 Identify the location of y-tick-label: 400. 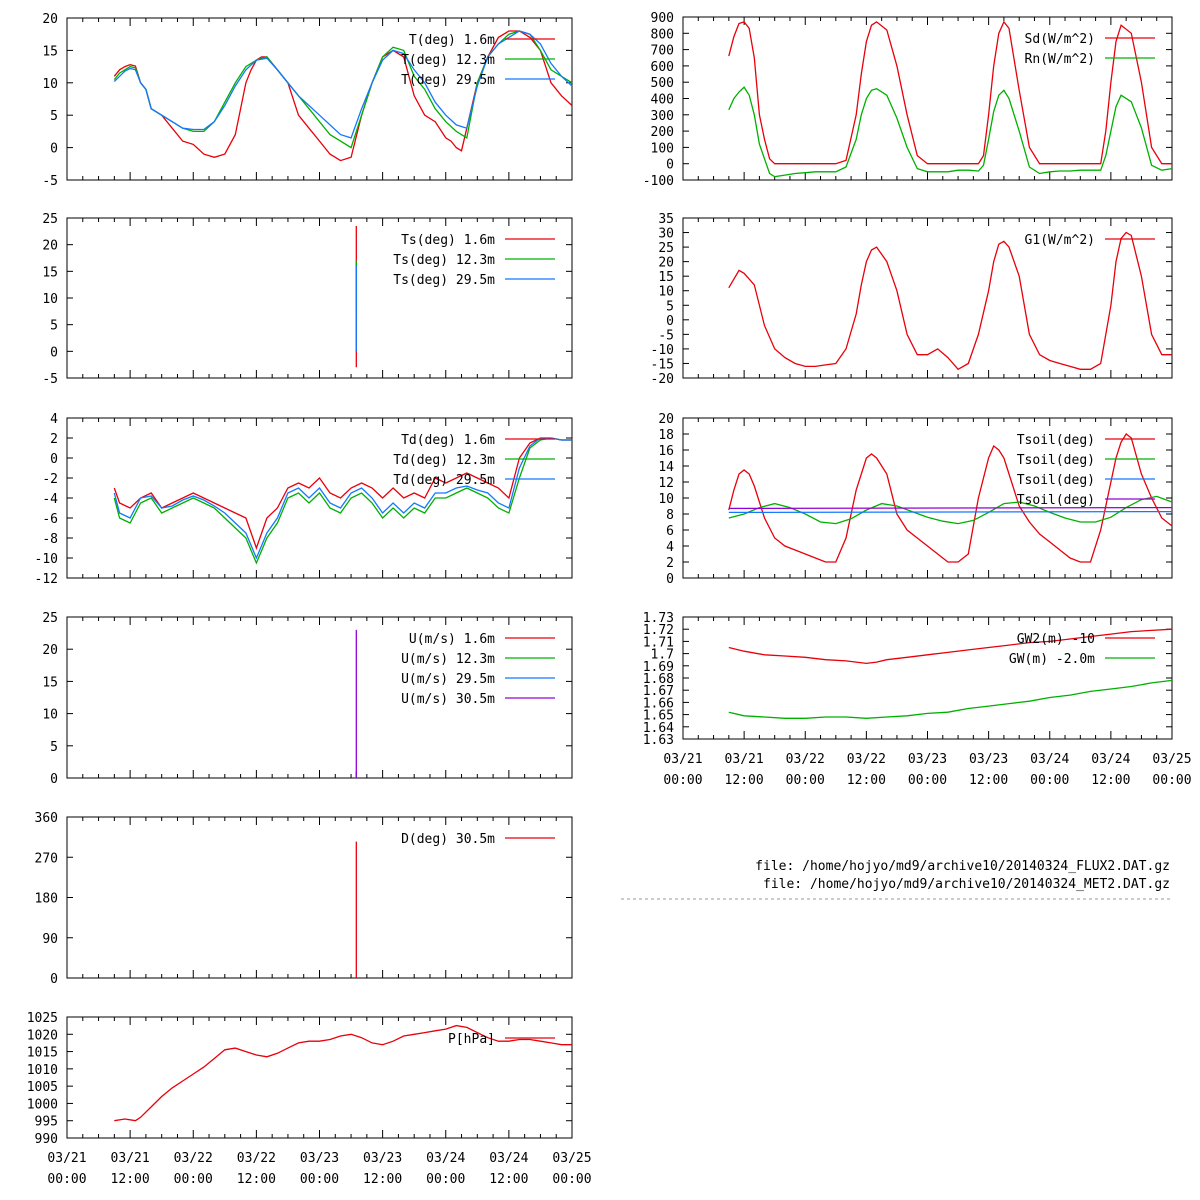
(662, 100).